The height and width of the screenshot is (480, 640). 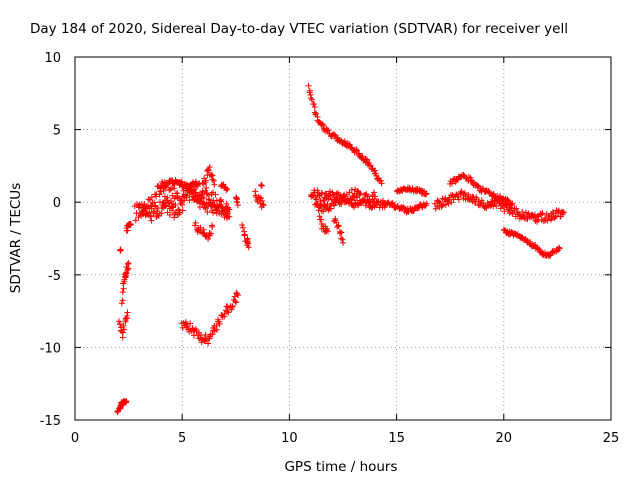 I want to click on x-tick-label: 15, so click(x=396, y=438).